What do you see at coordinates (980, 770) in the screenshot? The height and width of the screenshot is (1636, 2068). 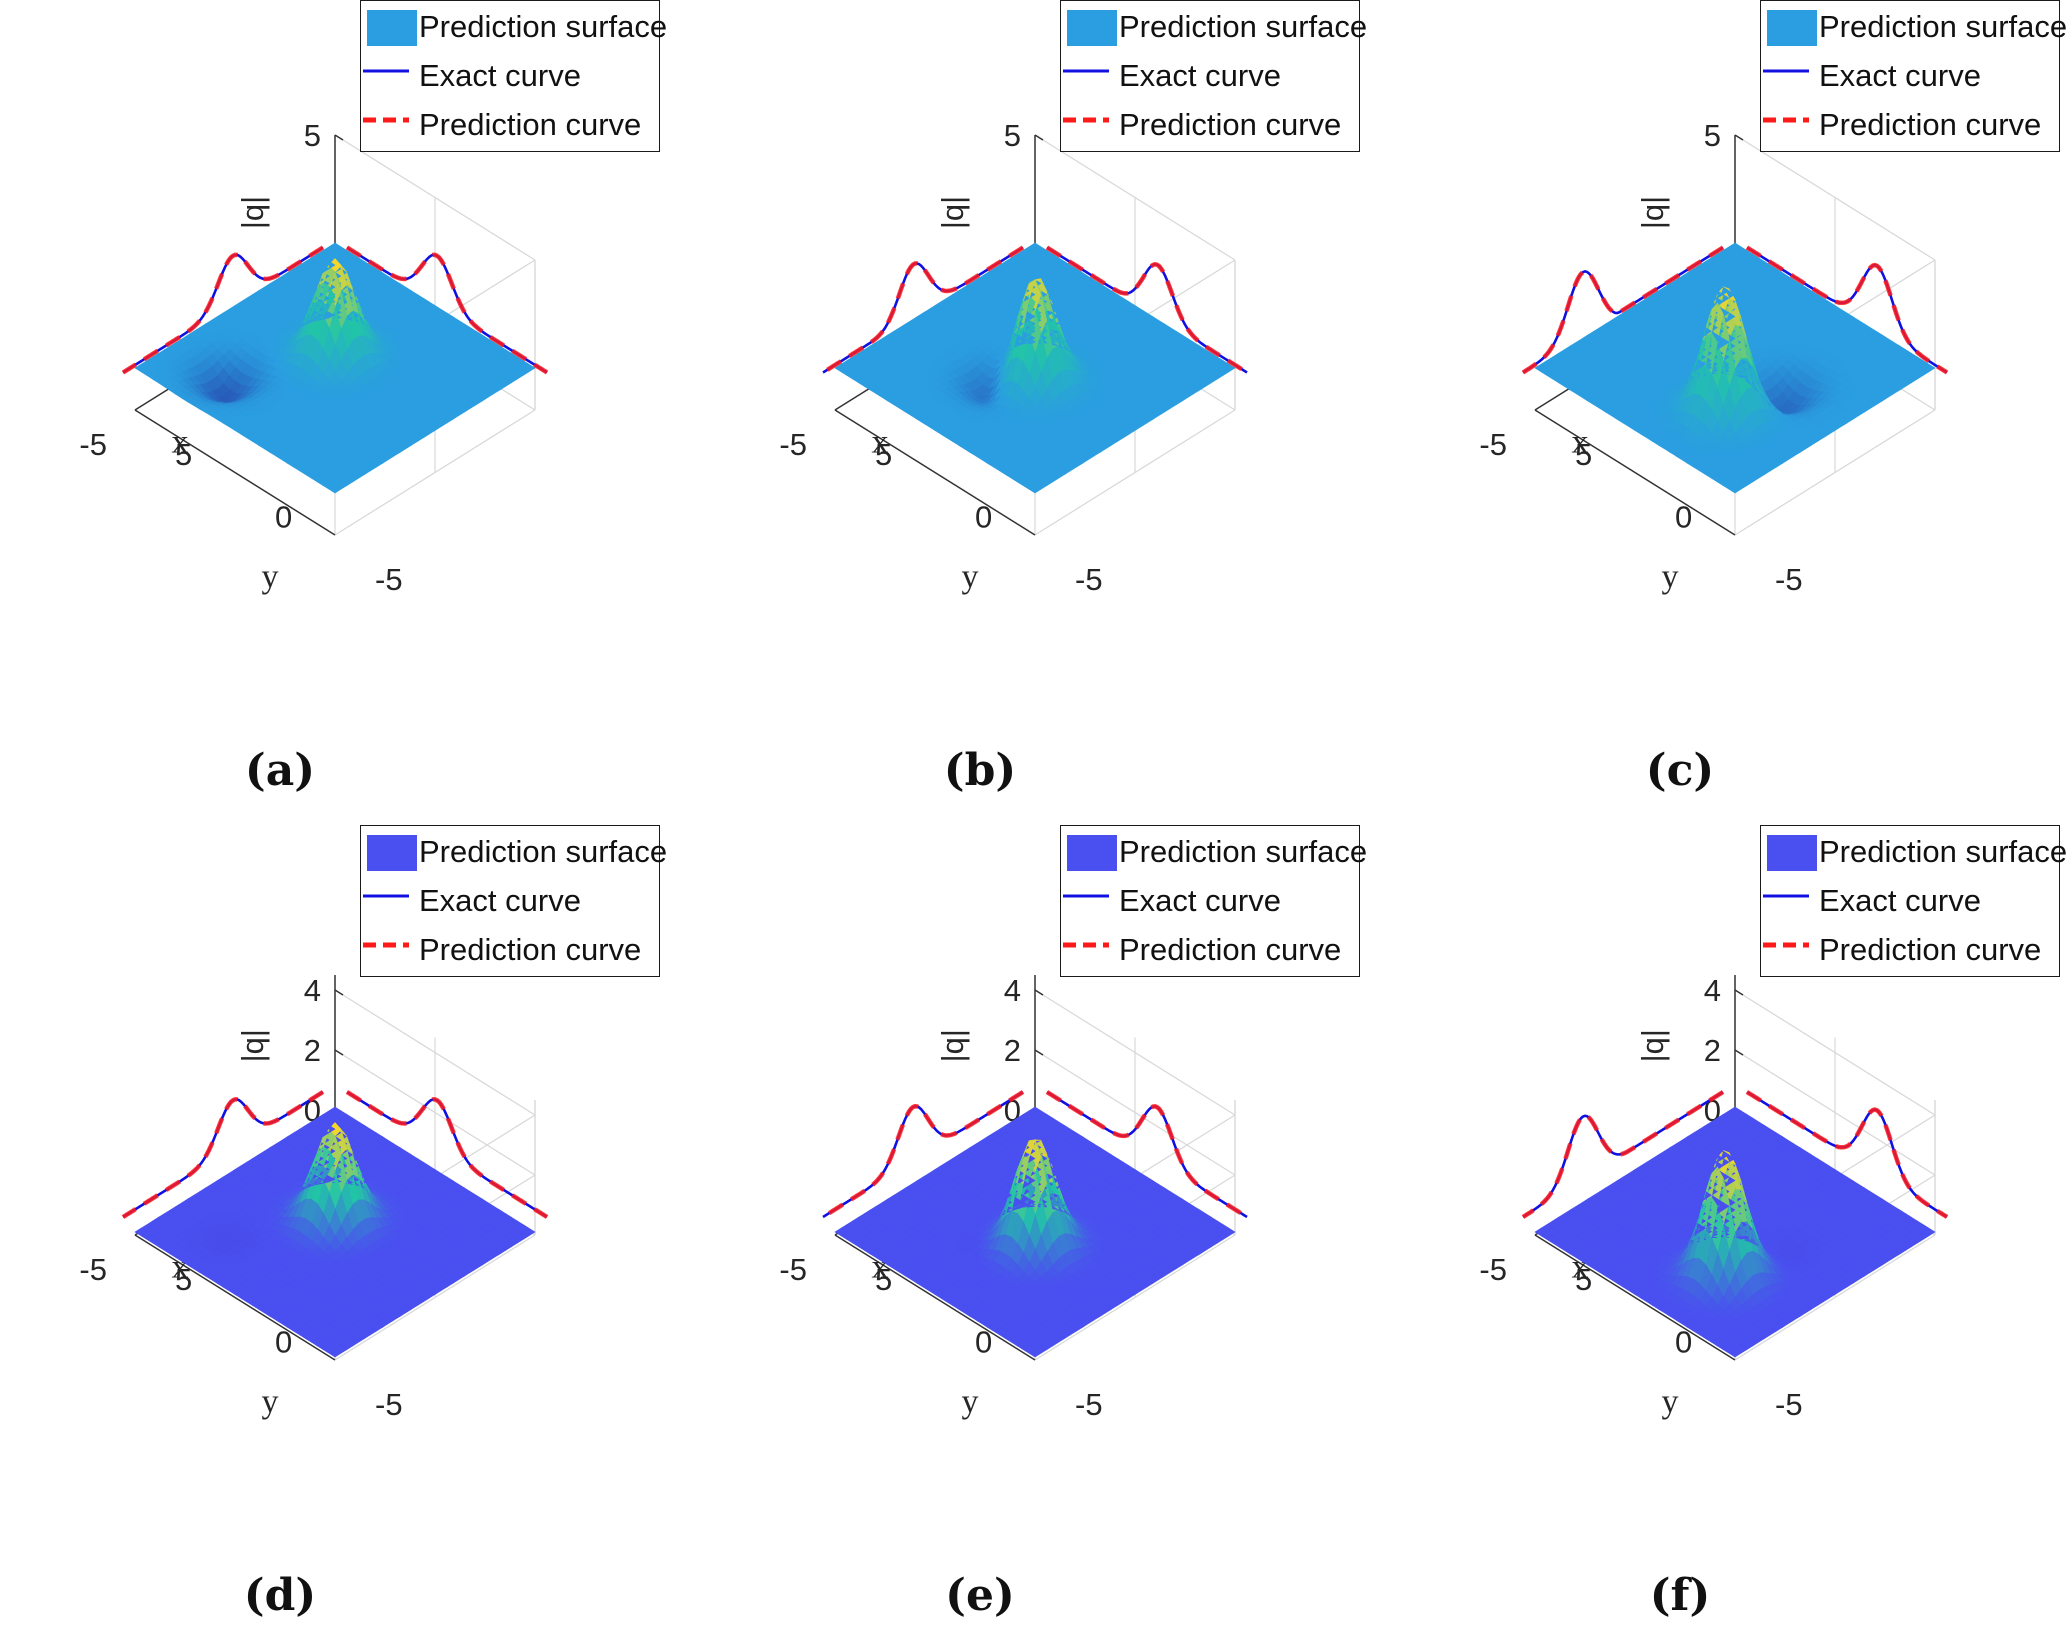 I see `panel-caption: (b)` at bounding box center [980, 770].